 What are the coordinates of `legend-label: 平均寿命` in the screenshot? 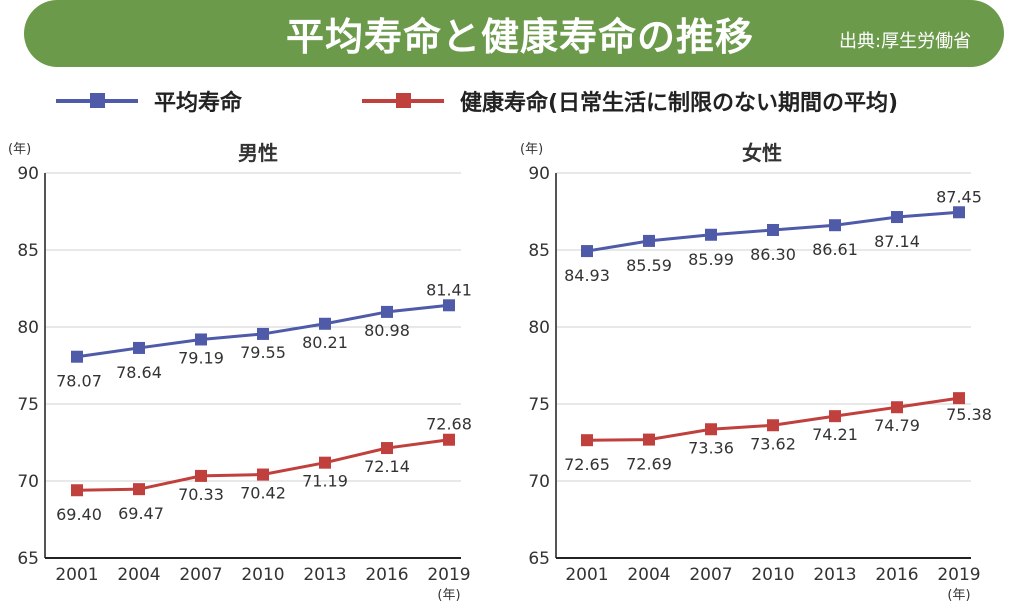 It's located at (198, 103).